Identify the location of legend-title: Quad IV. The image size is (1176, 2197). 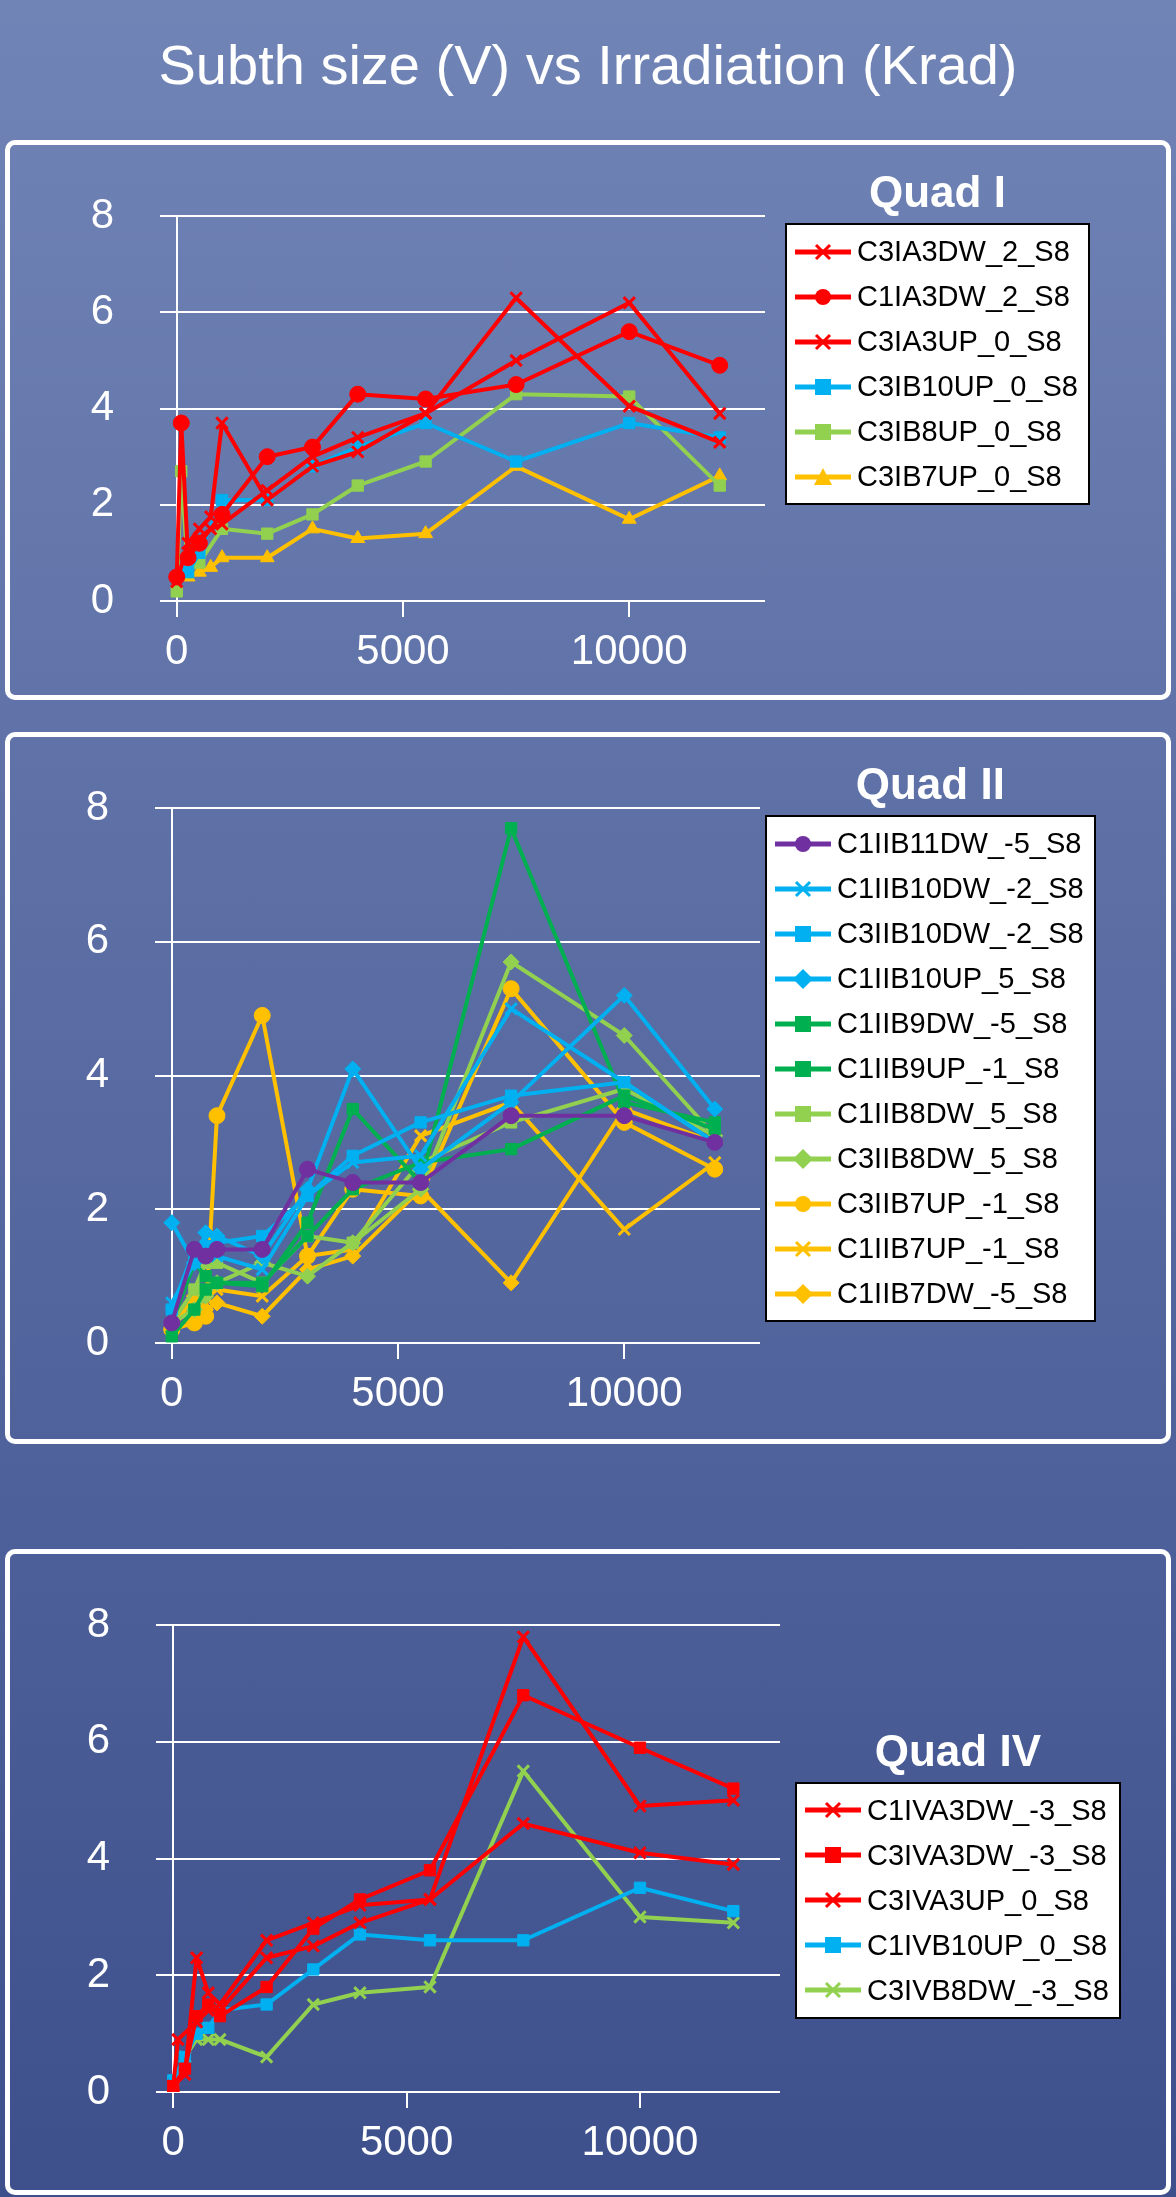
(957, 1750).